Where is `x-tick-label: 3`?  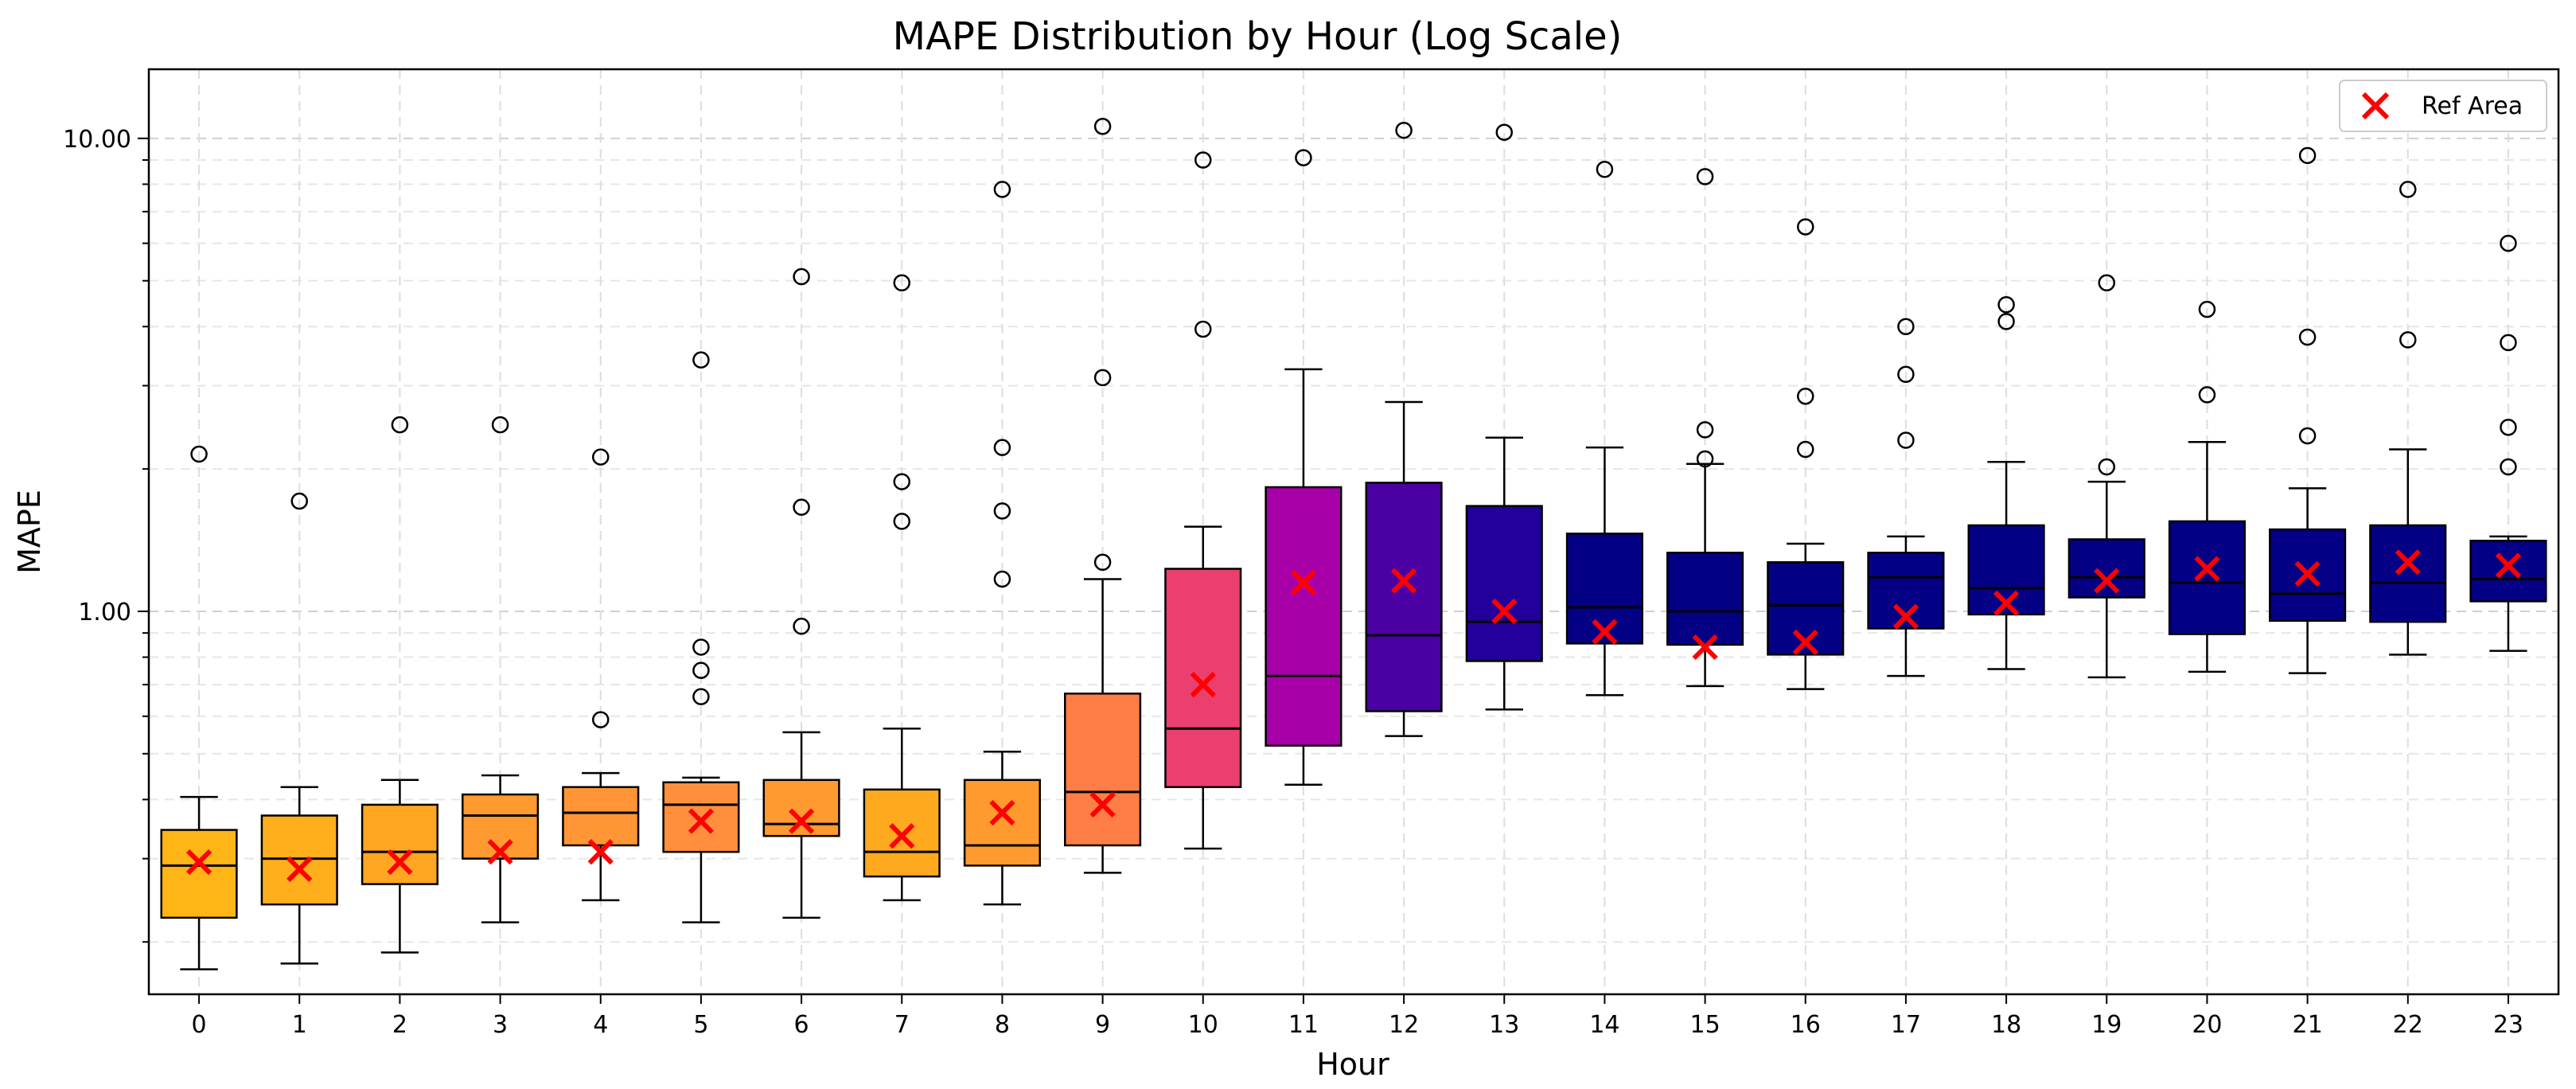
x-tick-label: 3 is located at coordinates (500, 1025).